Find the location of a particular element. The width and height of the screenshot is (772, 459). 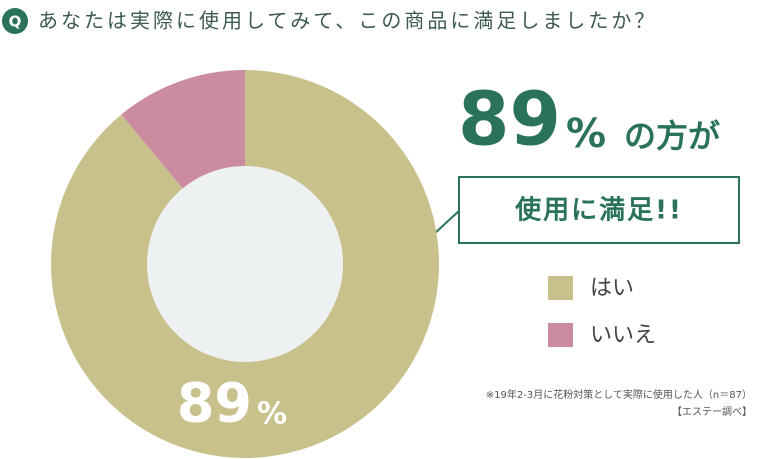

donut-hole is located at coordinates (245, 264).